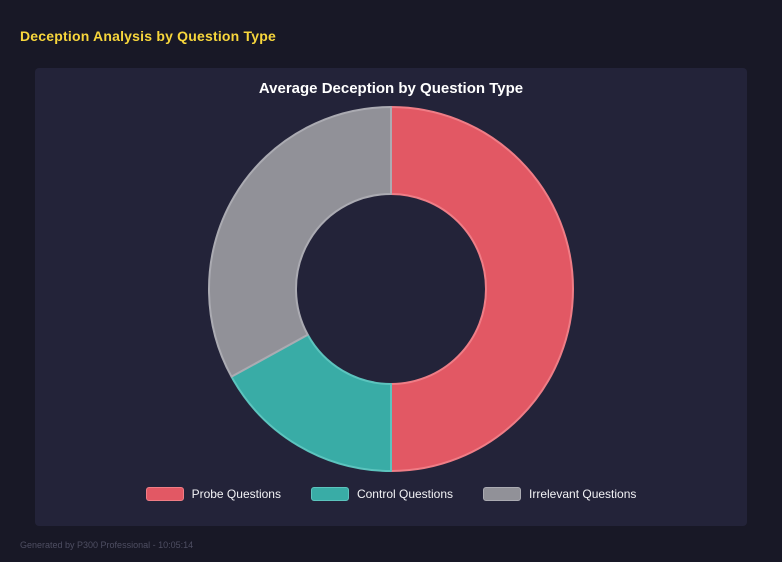  What do you see at coordinates (405, 494) in the screenshot?
I see `legend-label: Control Questions` at bounding box center [405, 494].